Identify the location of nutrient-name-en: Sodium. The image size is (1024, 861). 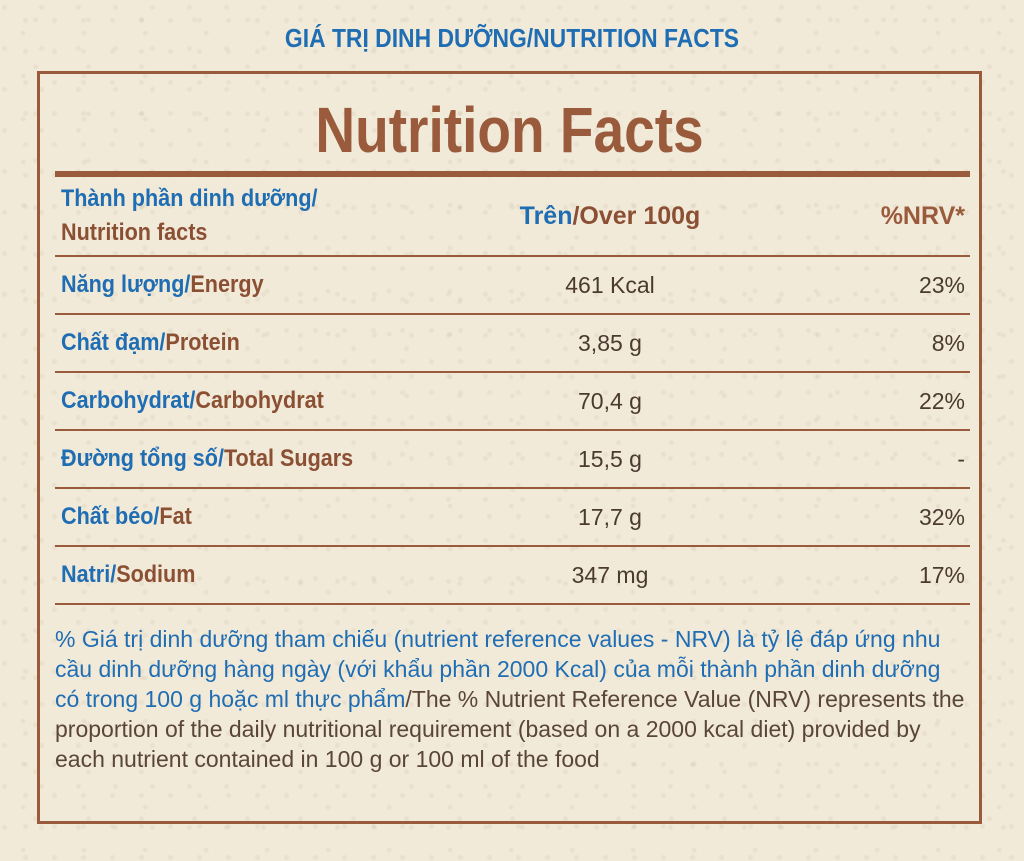
(156, 574).